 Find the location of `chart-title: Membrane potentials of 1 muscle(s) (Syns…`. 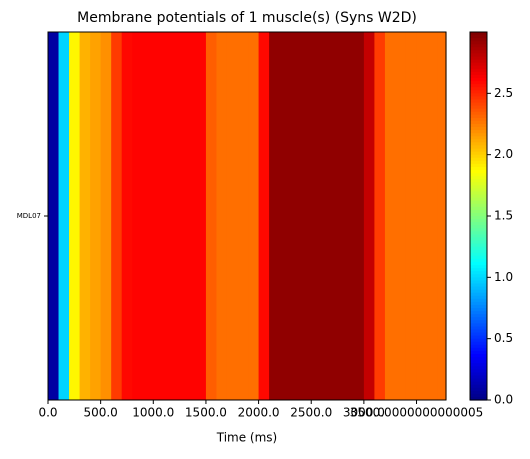

chart-title: Membrane potentials of 1 muscle(s) (Syns… is located at coordinates (247, 18).